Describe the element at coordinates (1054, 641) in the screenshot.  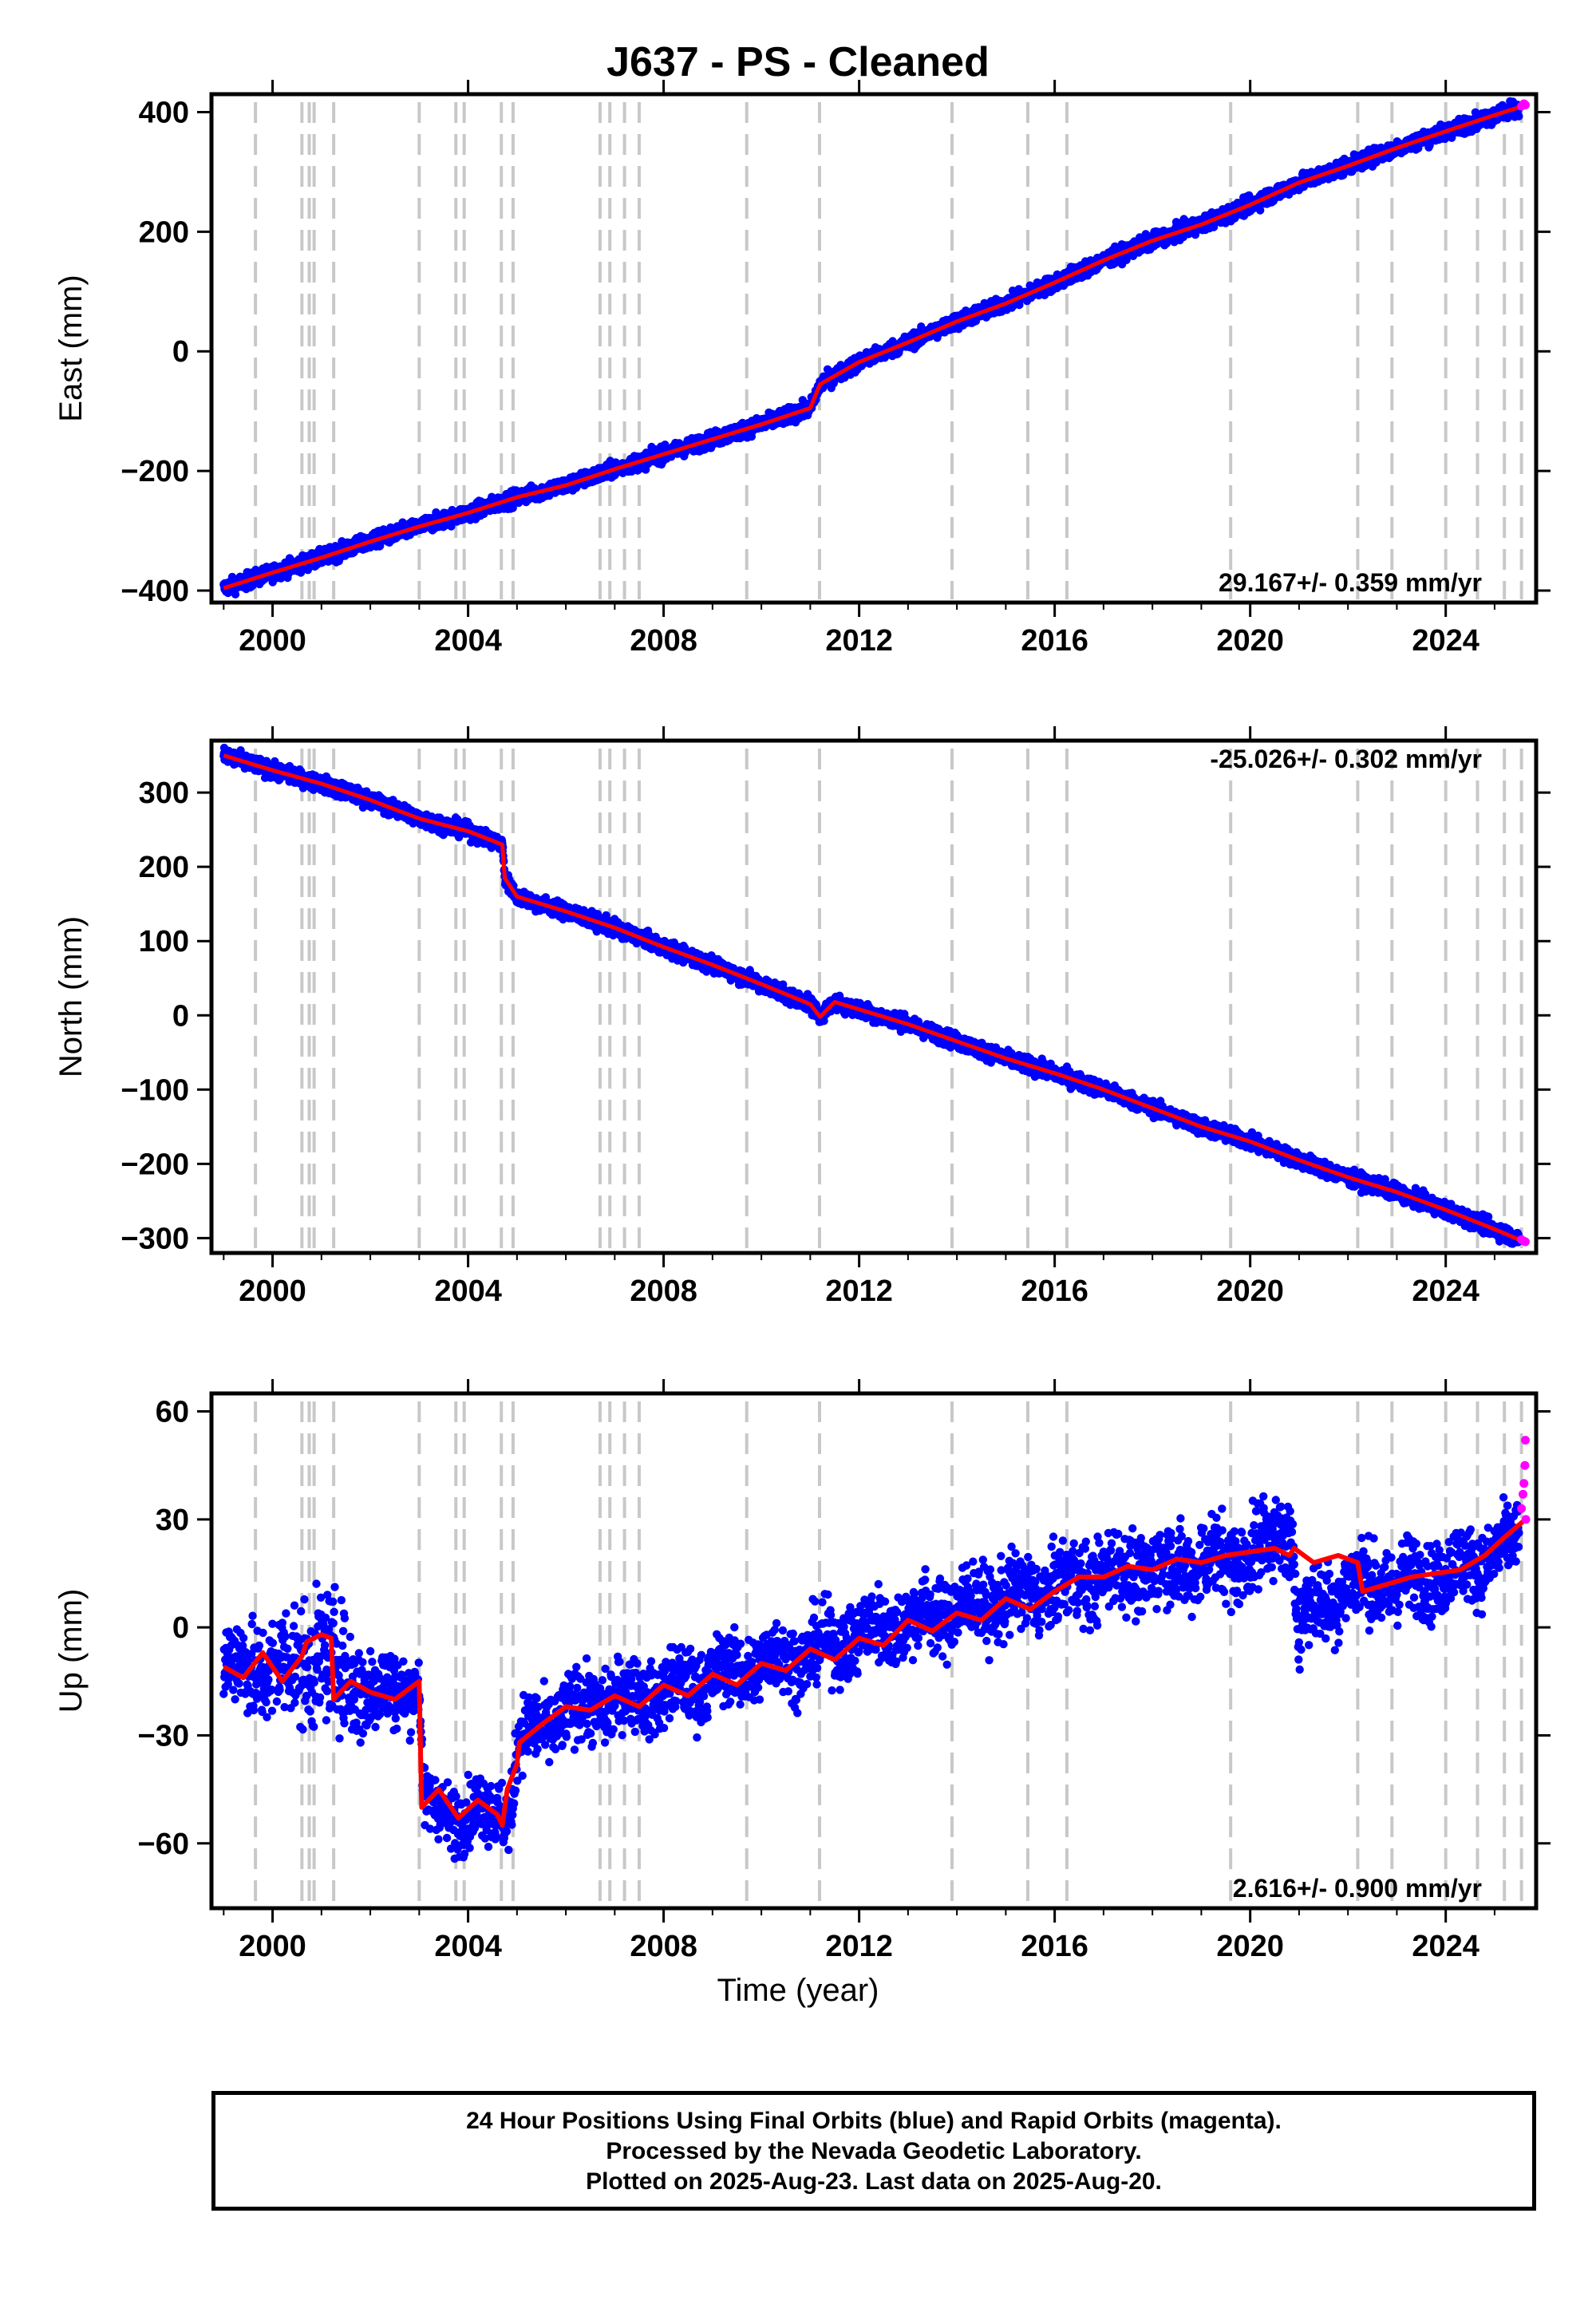
I see `x-tick-label: 2016` at that location.